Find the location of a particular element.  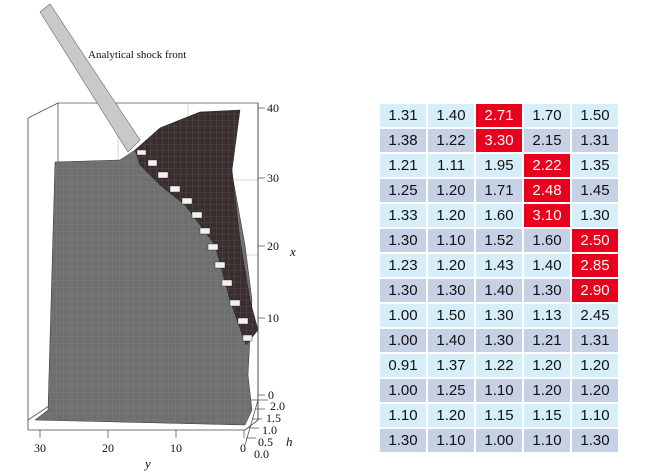

grid-cell: 1.13 is located at coordinates (547, 315).